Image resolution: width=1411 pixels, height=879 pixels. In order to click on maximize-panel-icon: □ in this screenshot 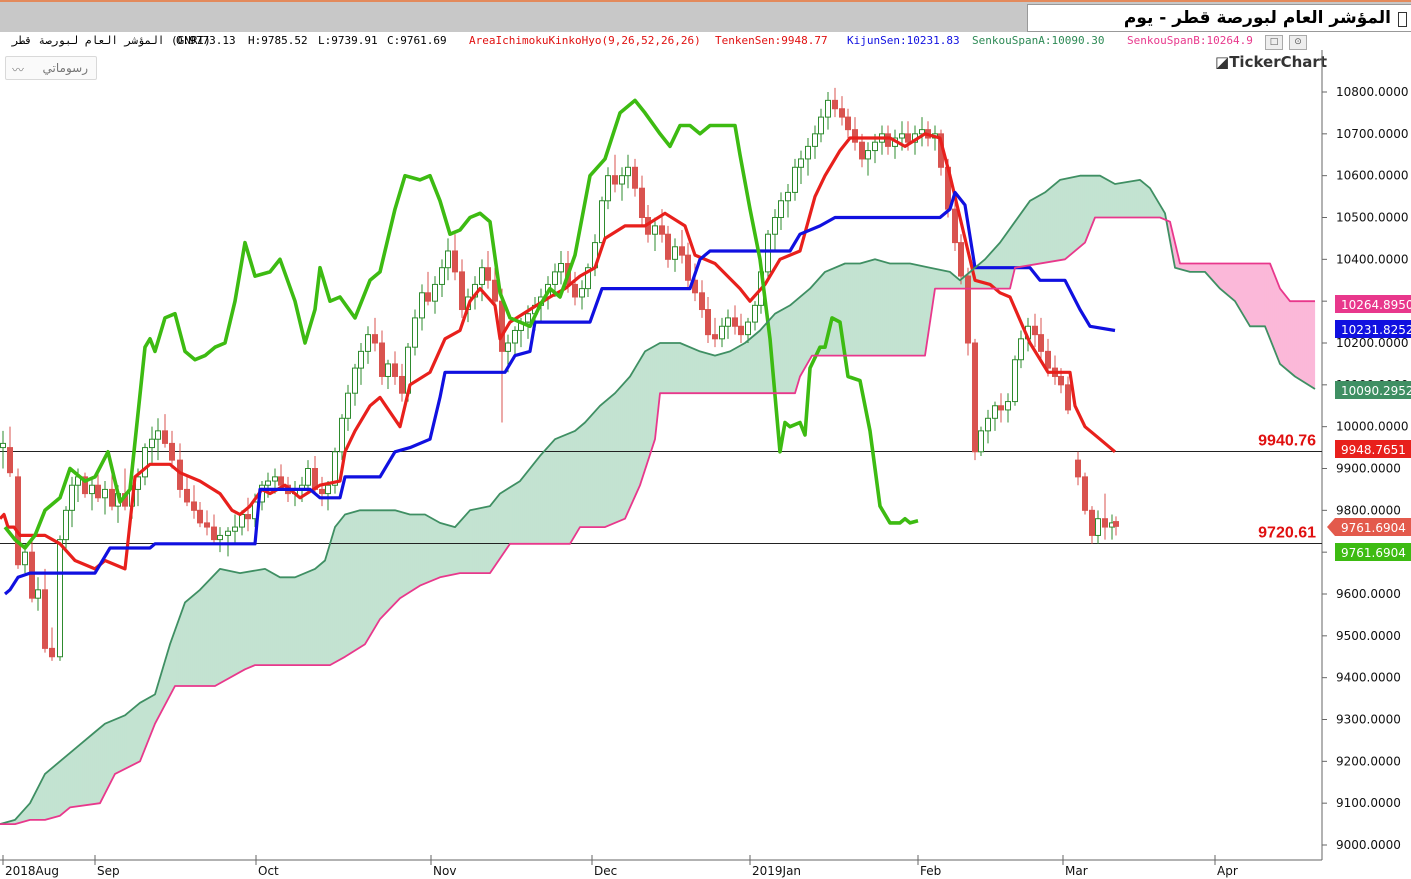, I will do `click(1274, 42)`.